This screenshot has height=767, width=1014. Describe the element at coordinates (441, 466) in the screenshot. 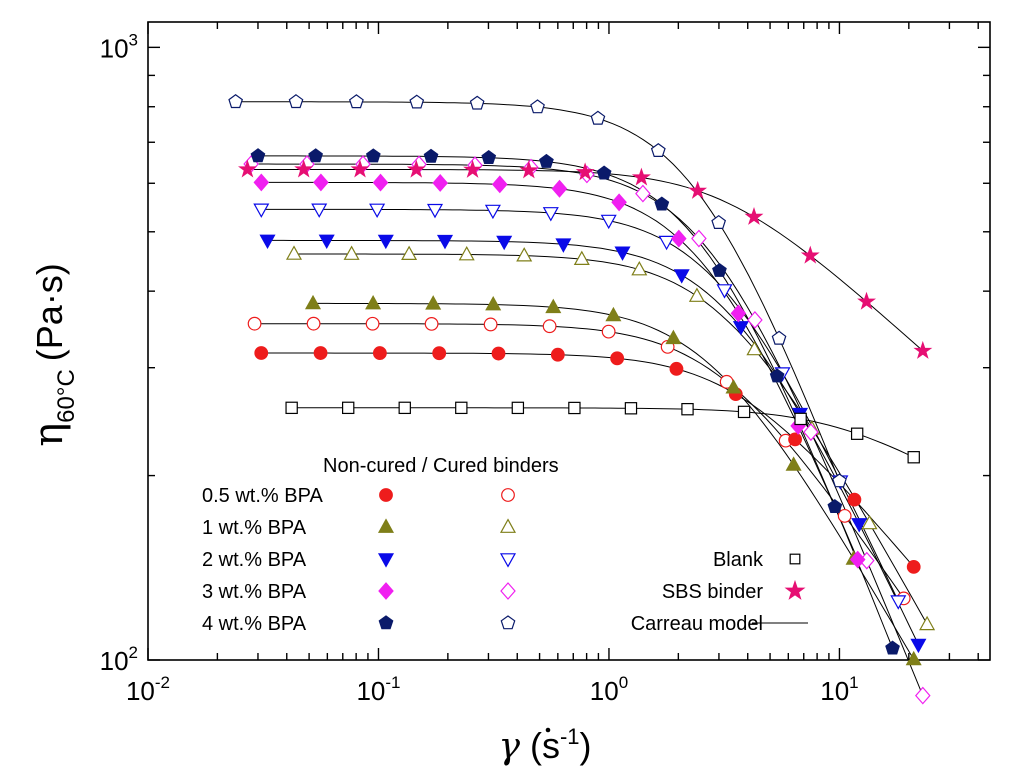

I see `legend-title: Non-cured / Cured binders` at that location.